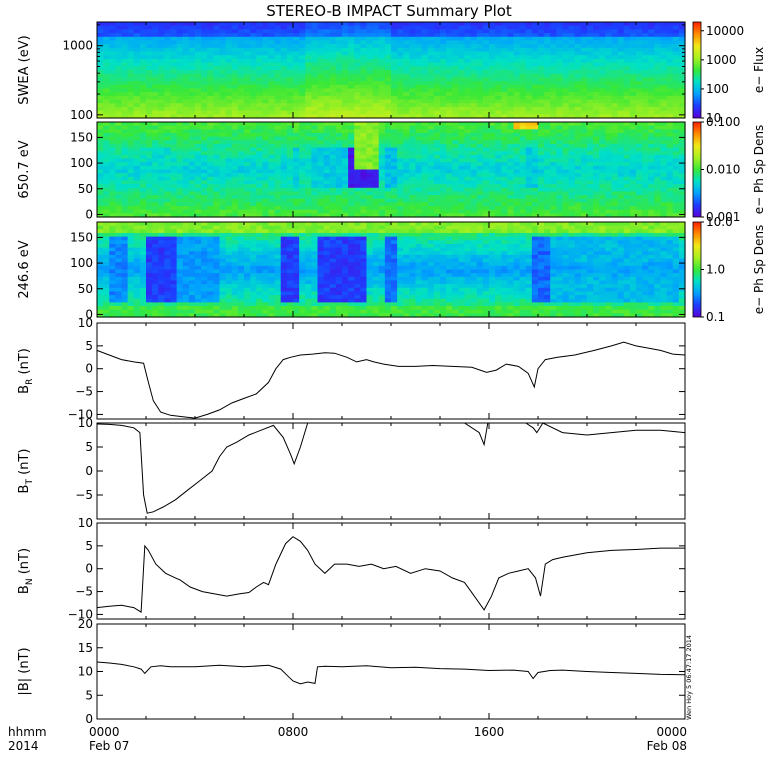 This screenshot has width=780, height=780. What do you see at coordinates (391, 70) in the screenshot?
I see `swea-spectrogram` at bounding box center [391, 70].